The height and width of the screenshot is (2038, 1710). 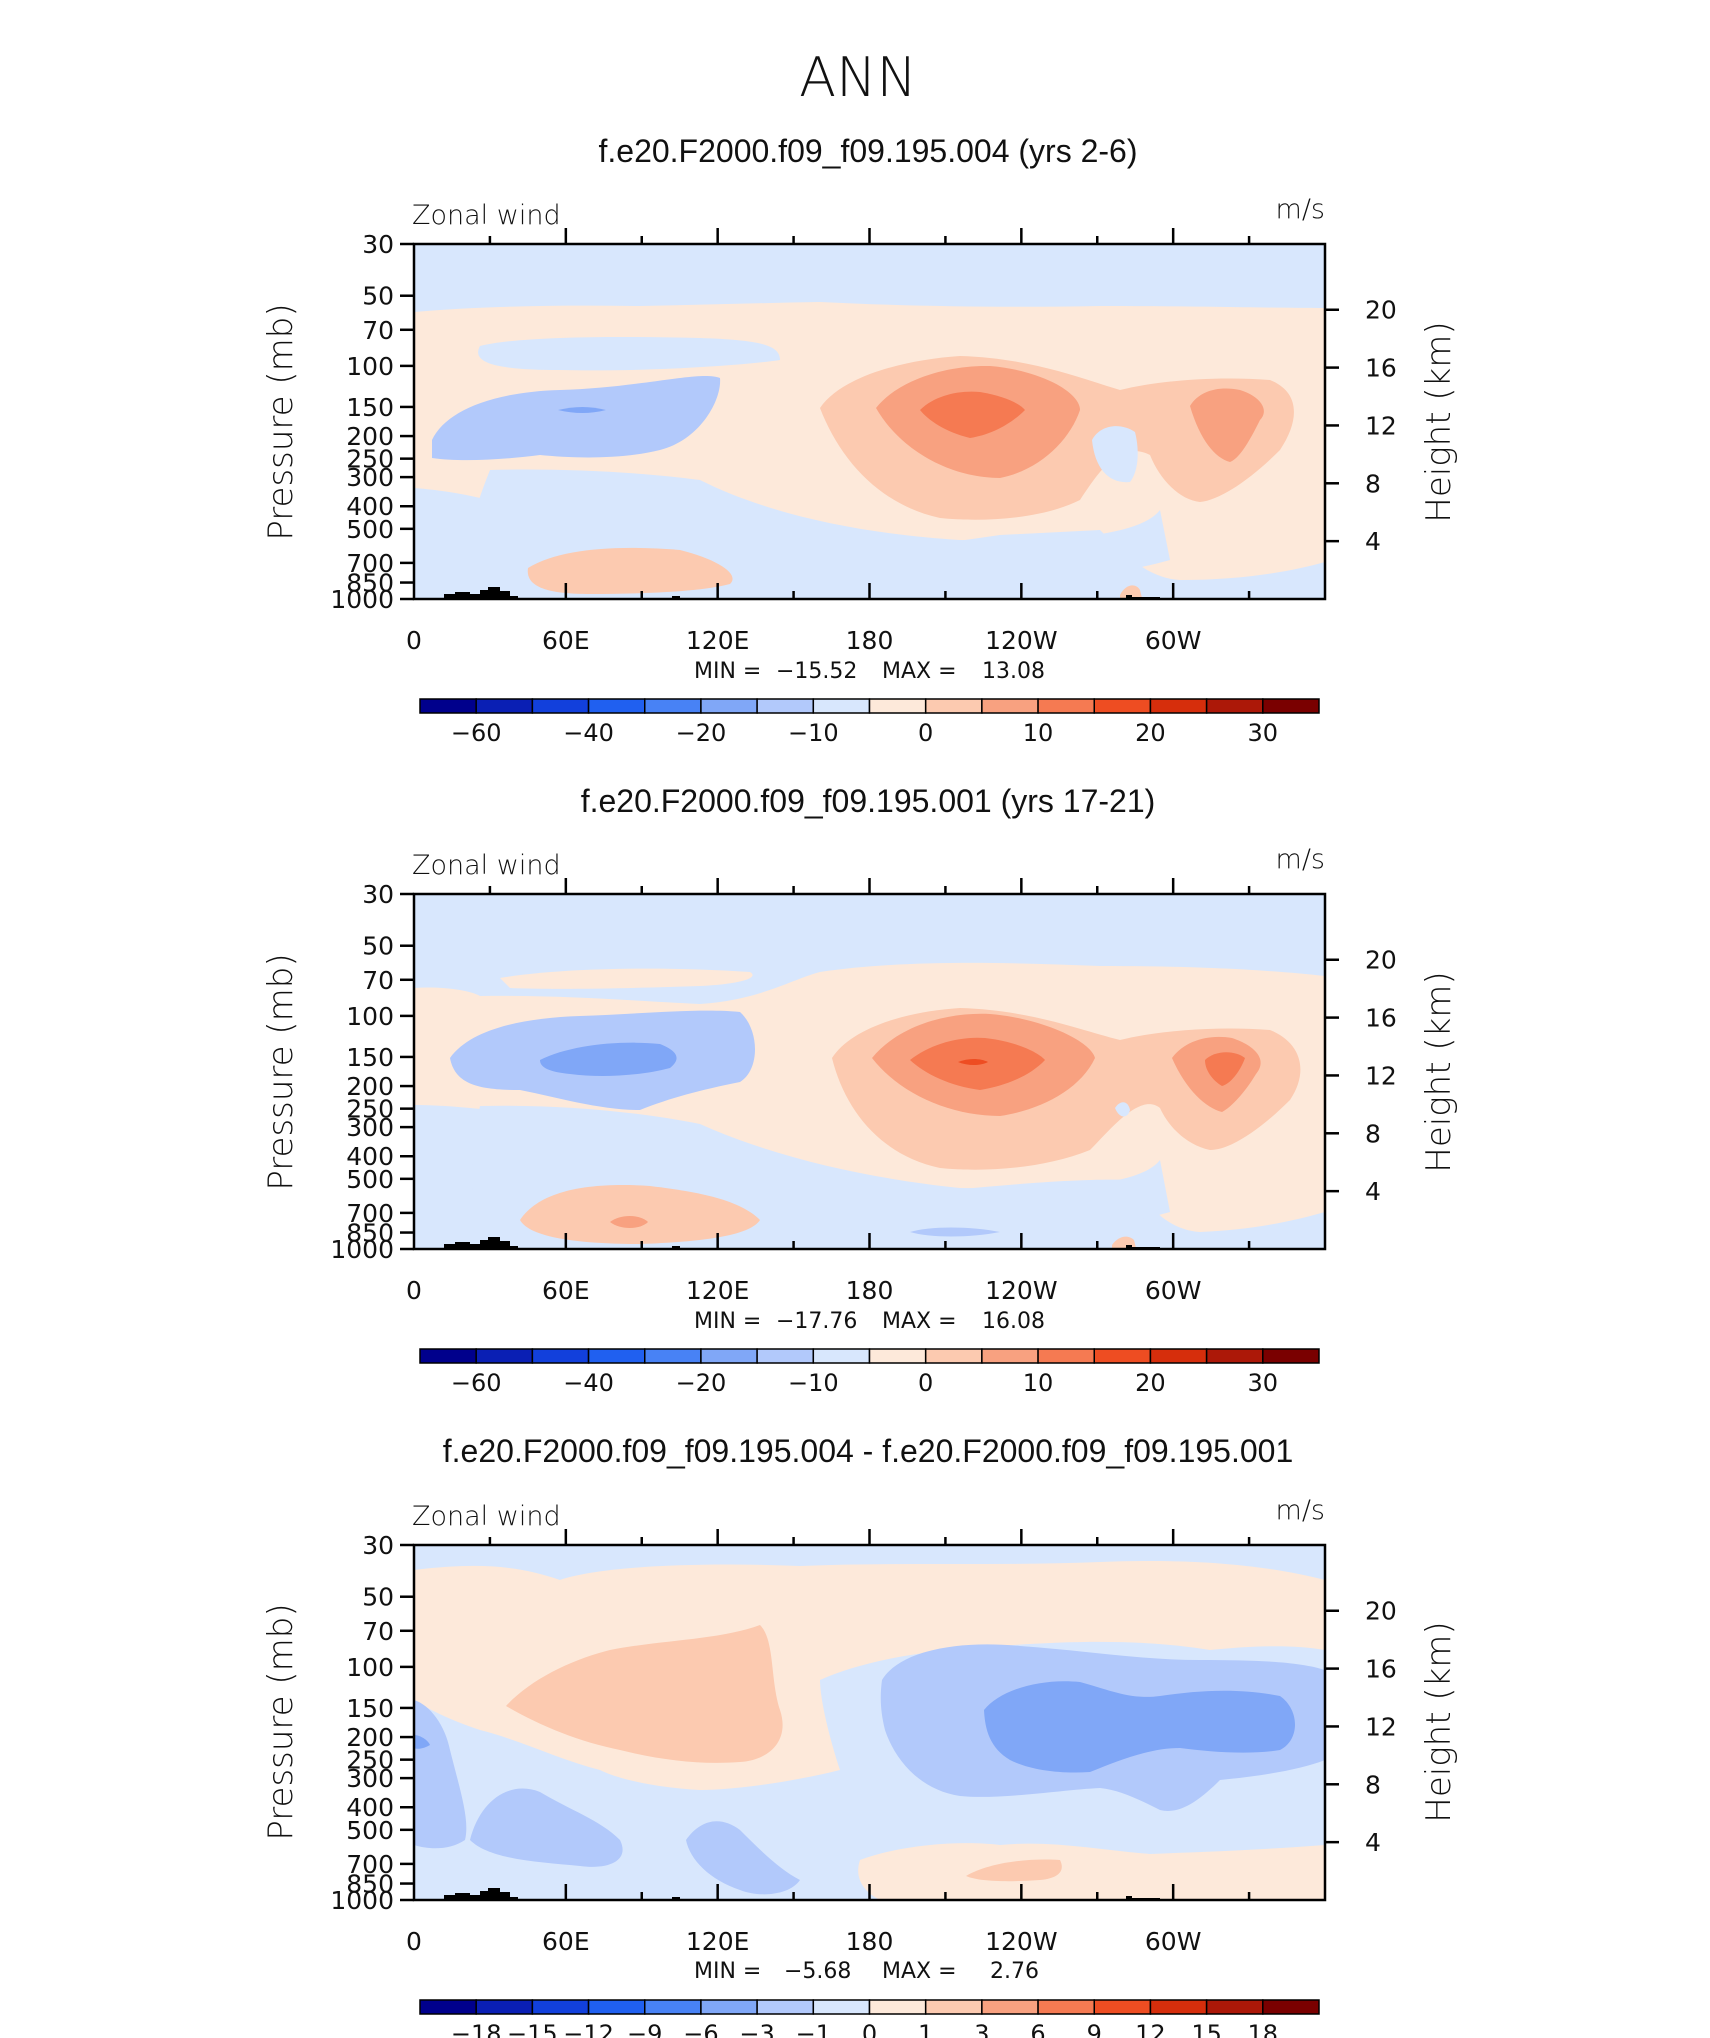 What do you see at coordinates (718, 1290) in the screenshot?
I see `x-tick-label: 120E` at bounding box center [718, 1290].